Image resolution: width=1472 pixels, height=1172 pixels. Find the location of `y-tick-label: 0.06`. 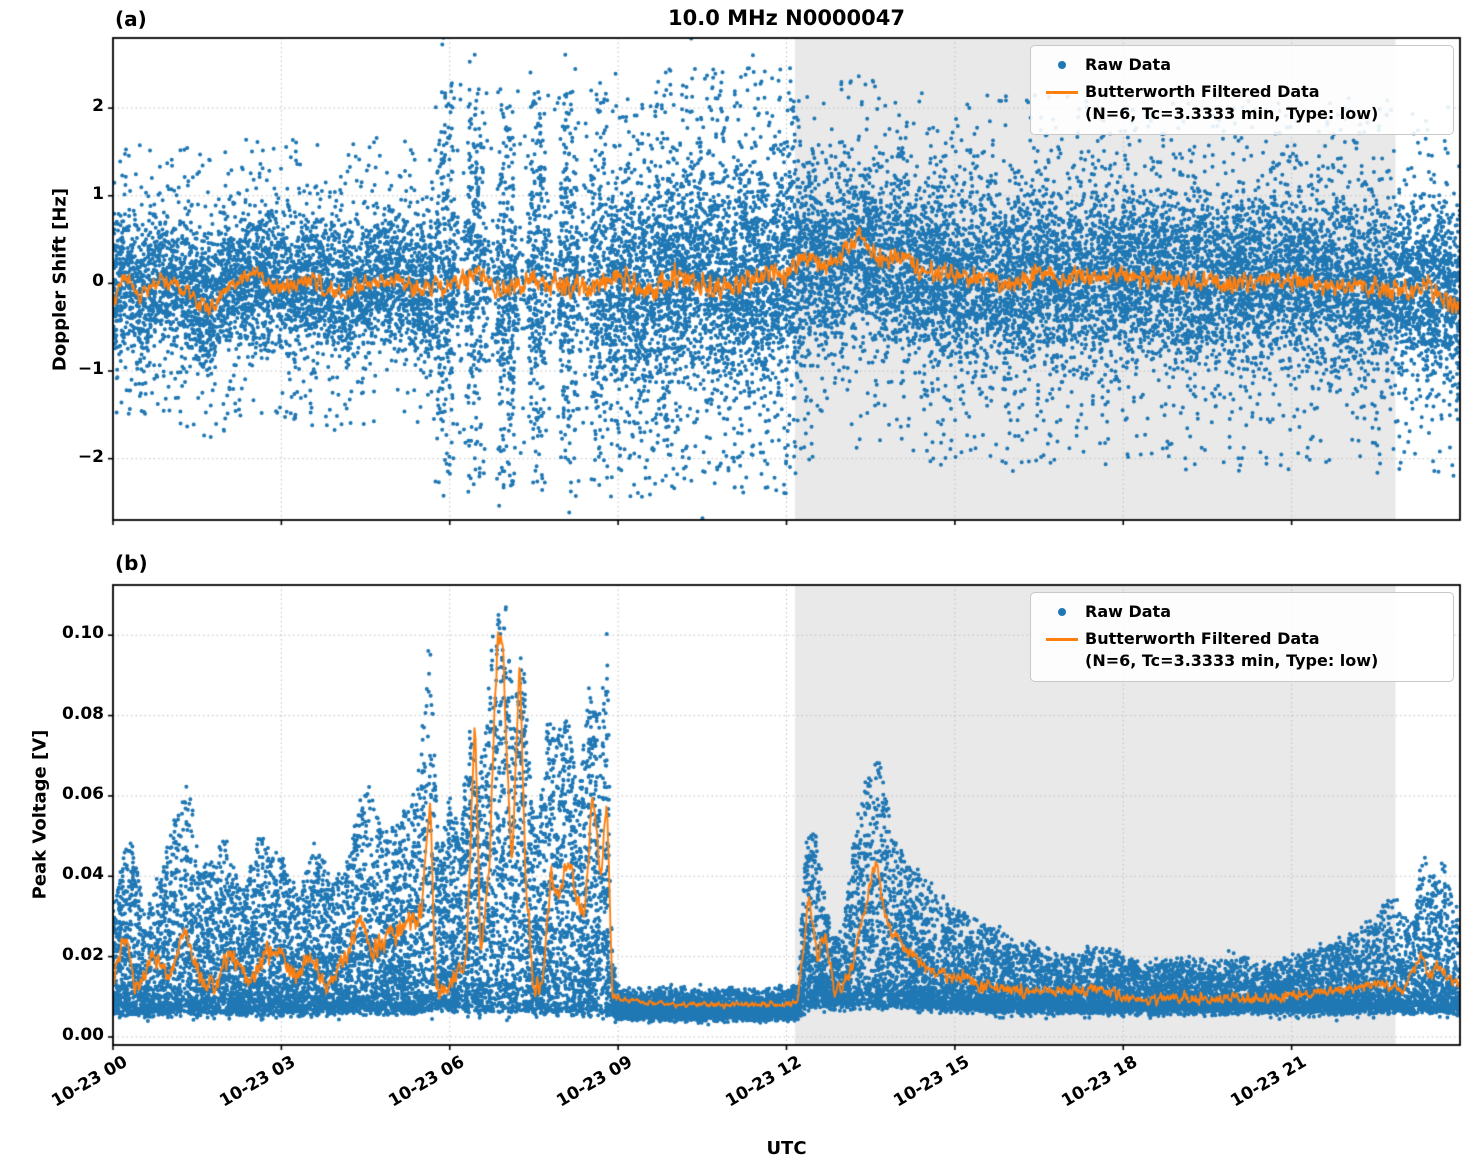

y-tick-label: 0.06 is located at coordinates (83, 793).